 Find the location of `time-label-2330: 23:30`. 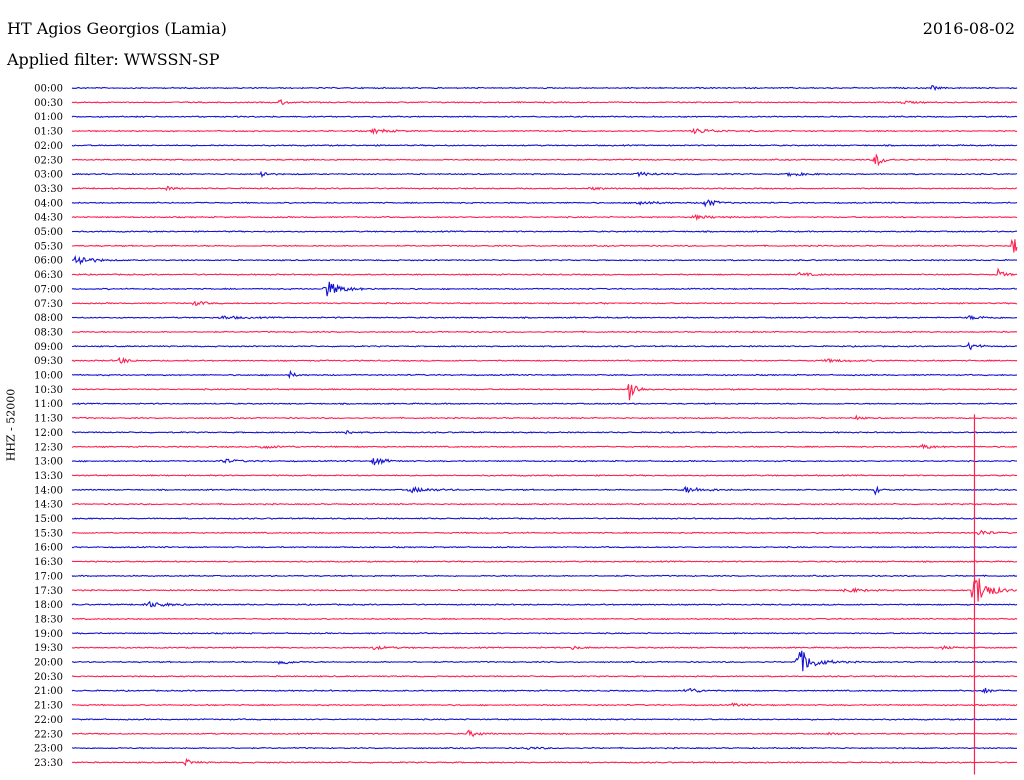

time-label-2330: 23:30 is located at coordinates (48, 763).